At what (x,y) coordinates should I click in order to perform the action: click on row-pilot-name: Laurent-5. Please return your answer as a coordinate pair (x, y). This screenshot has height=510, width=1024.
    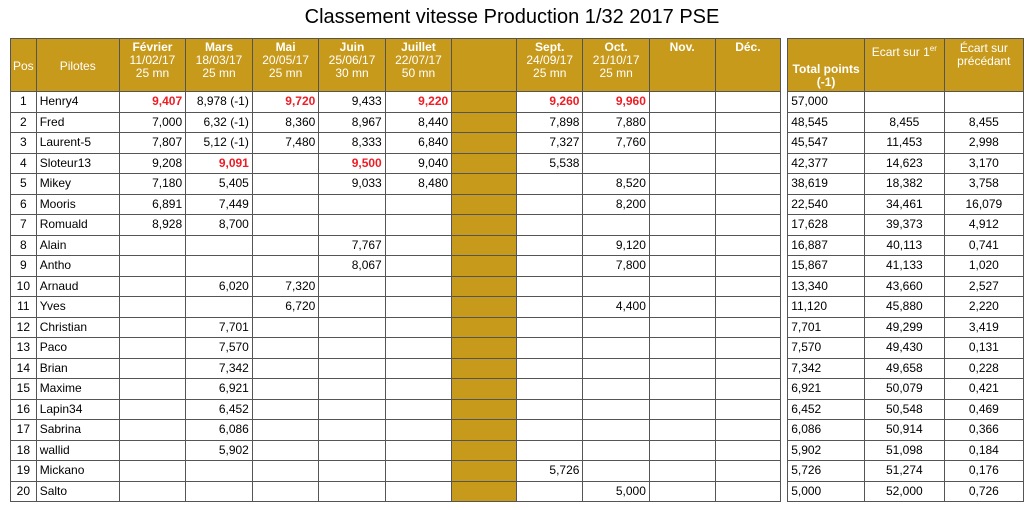
    Looking at the image, I should click on (77, 143).